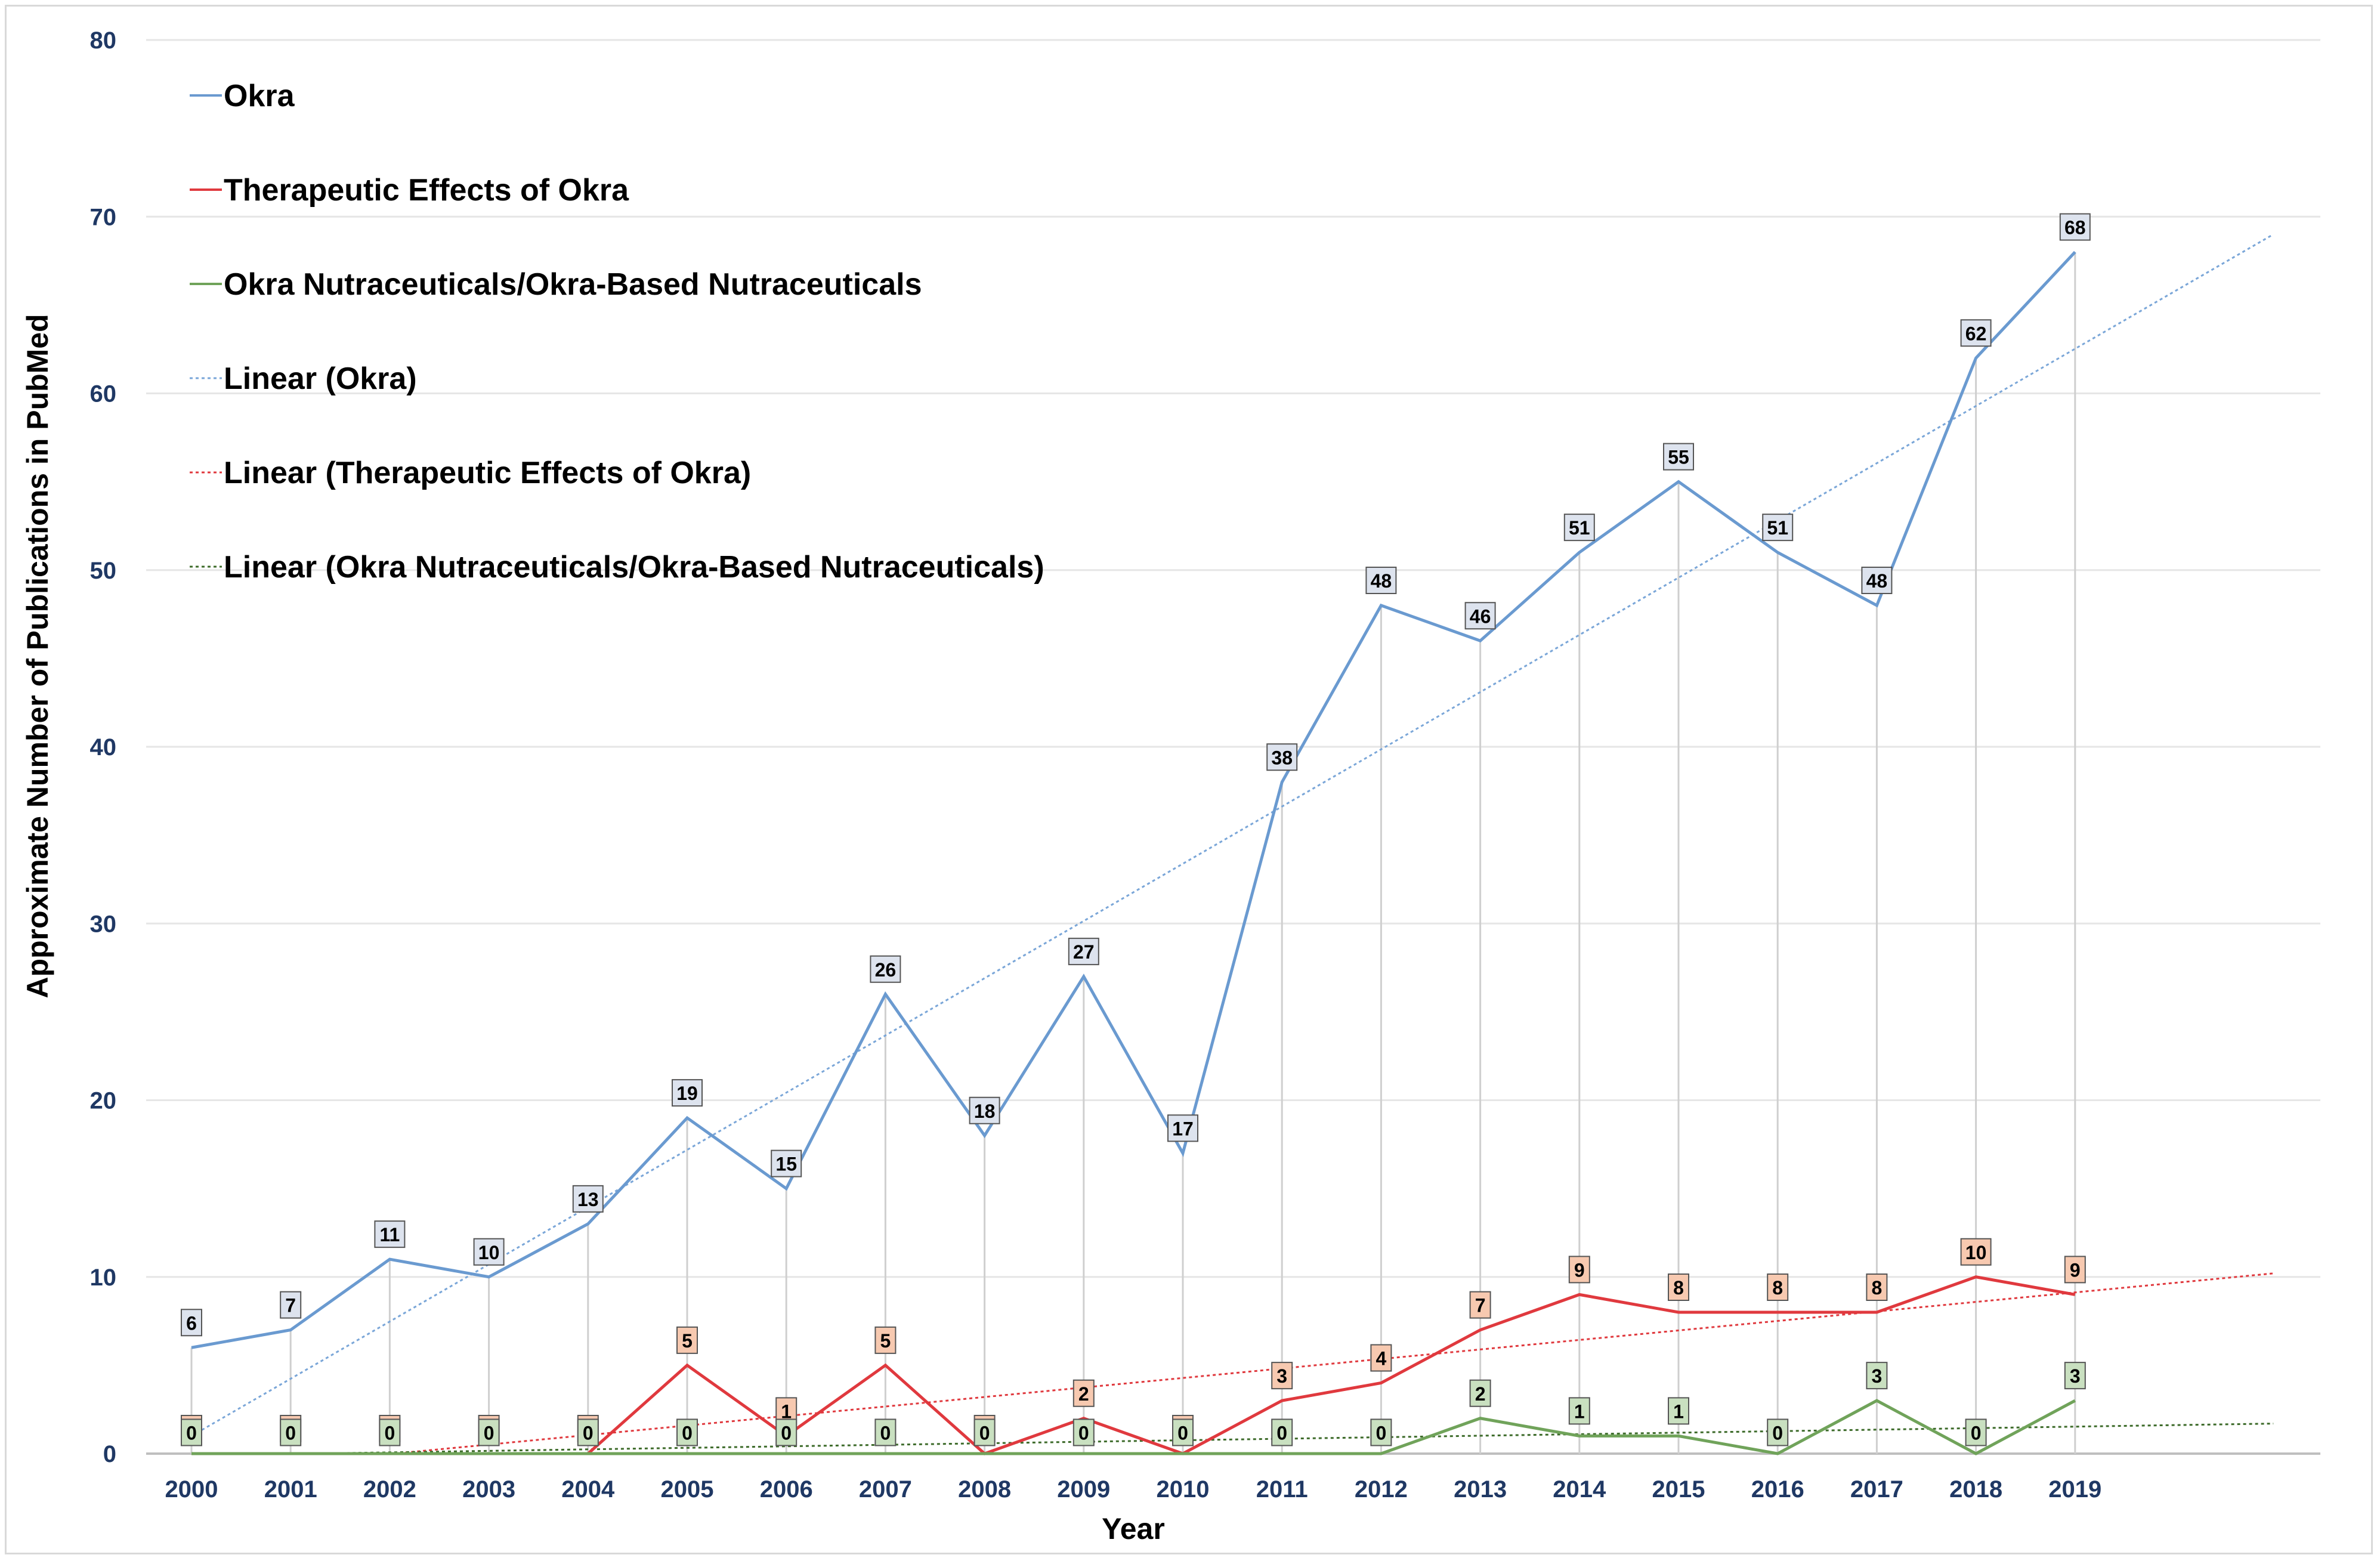 This screenshot has width=2380, height=1561. I want to click on data-label-text: 6, so click(191, 1323).